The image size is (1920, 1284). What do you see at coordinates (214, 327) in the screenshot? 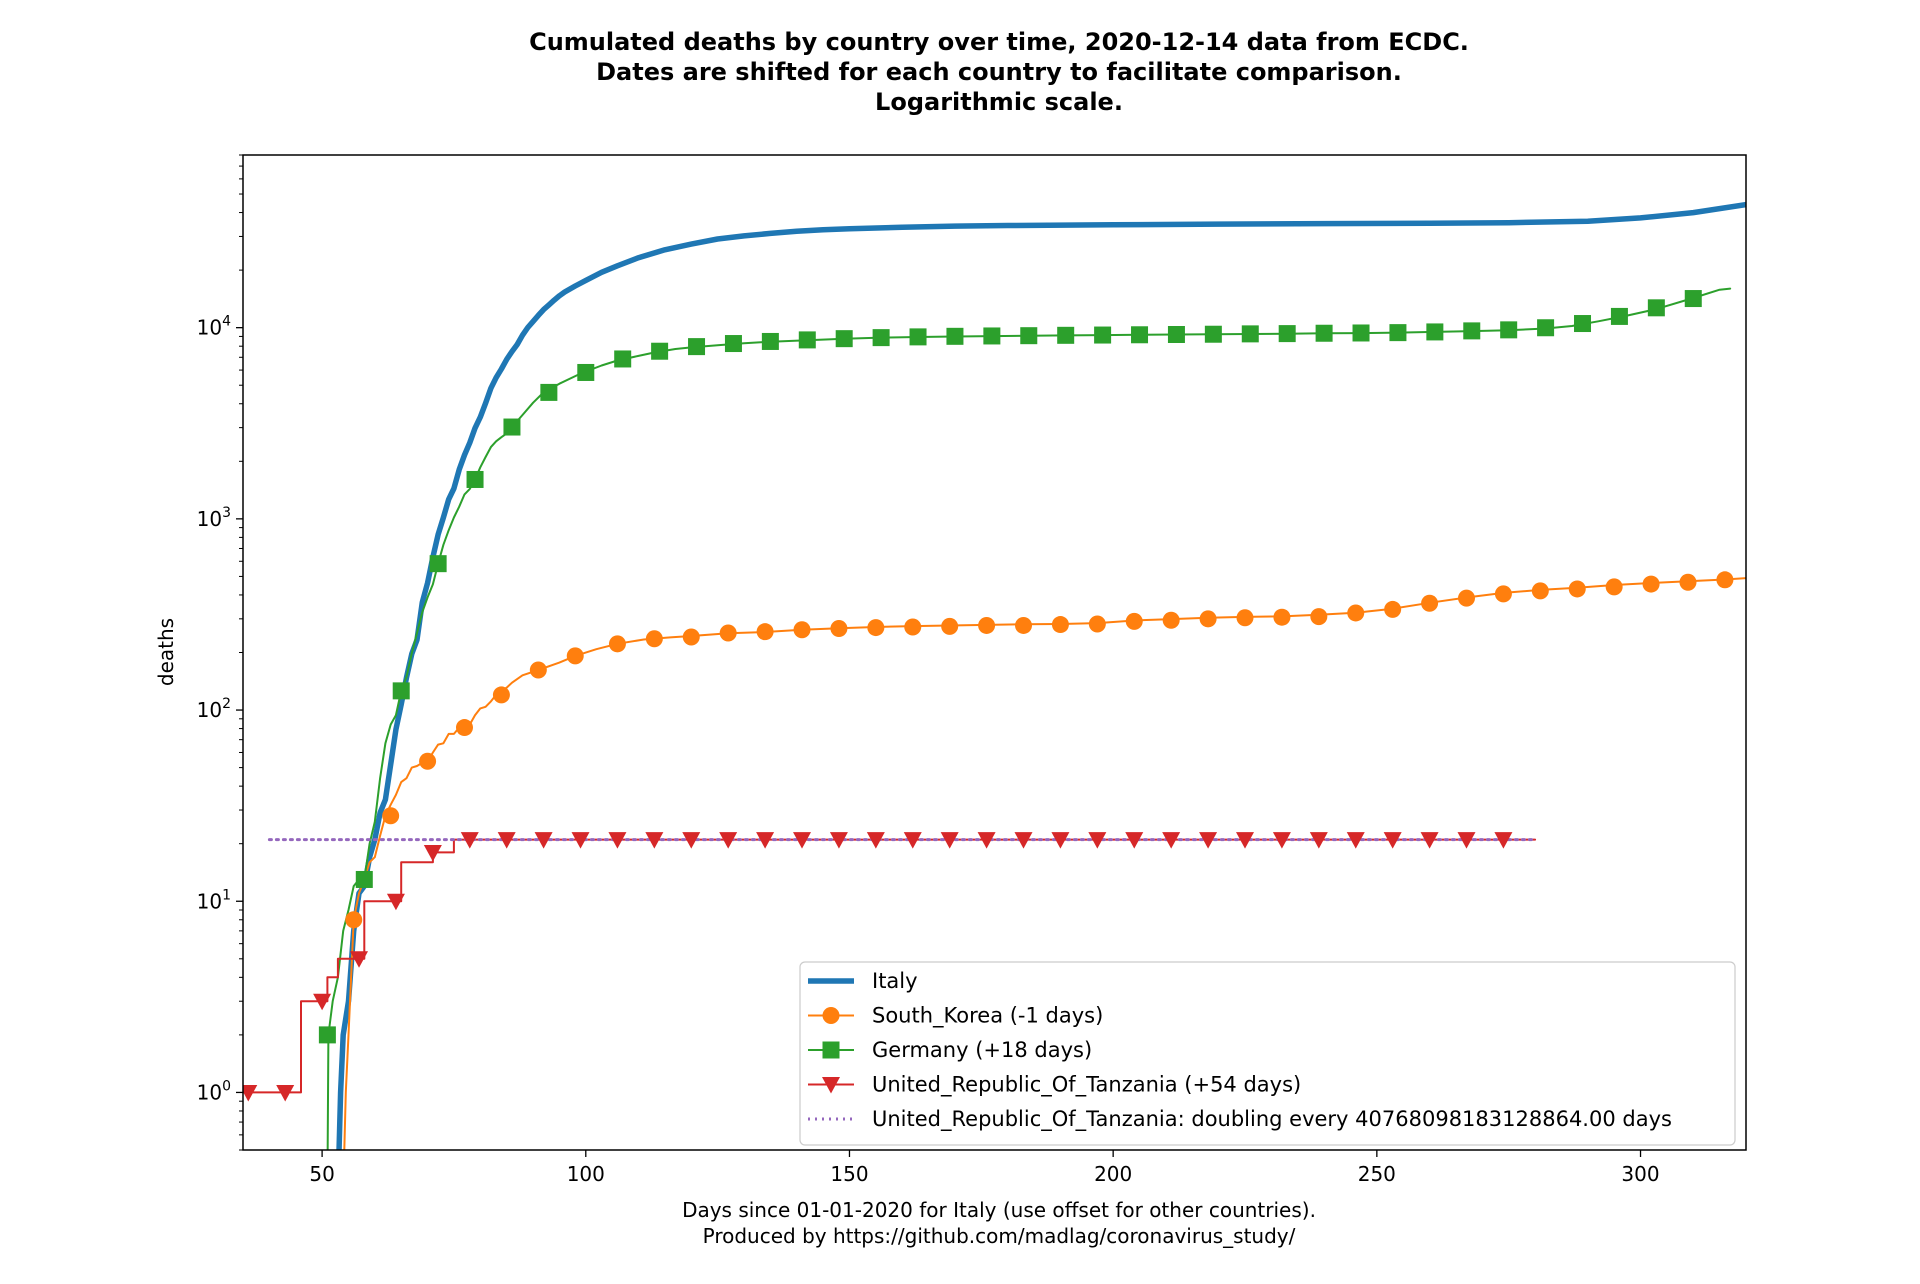
I see `y-tick-label: 10⁴` at bounding box center [214, 327].